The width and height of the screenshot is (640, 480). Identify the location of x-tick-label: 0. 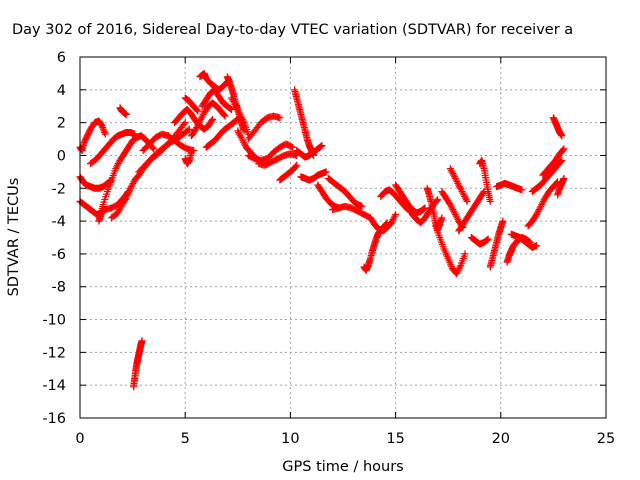
(79, 439).